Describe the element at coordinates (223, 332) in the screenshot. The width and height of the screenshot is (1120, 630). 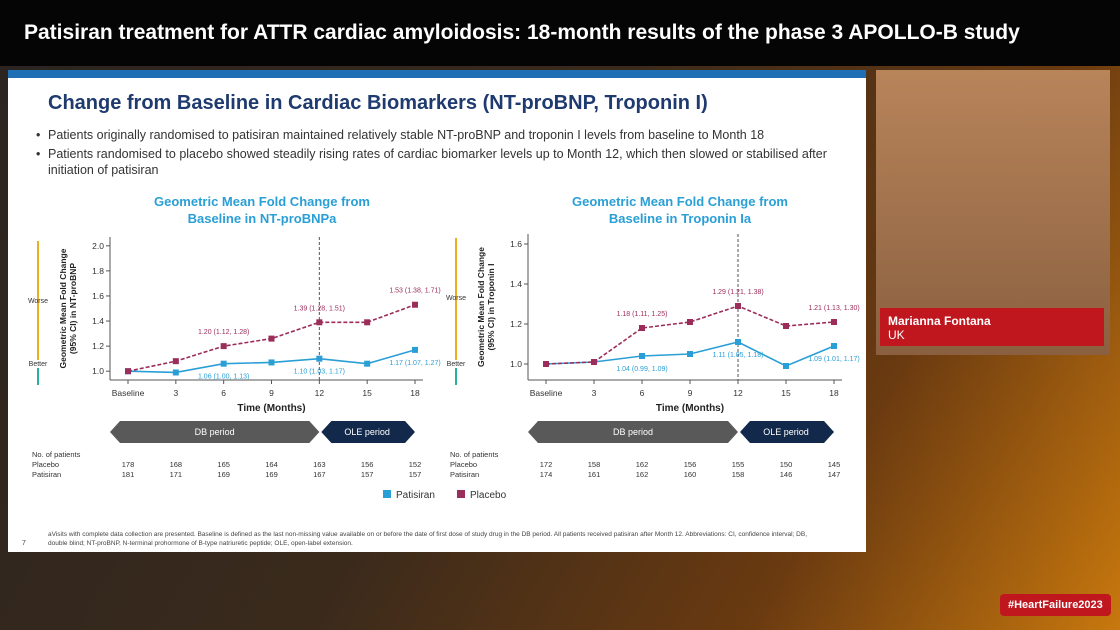
I see `data-label: 1.20 (1.12, 1.28)` at that location.